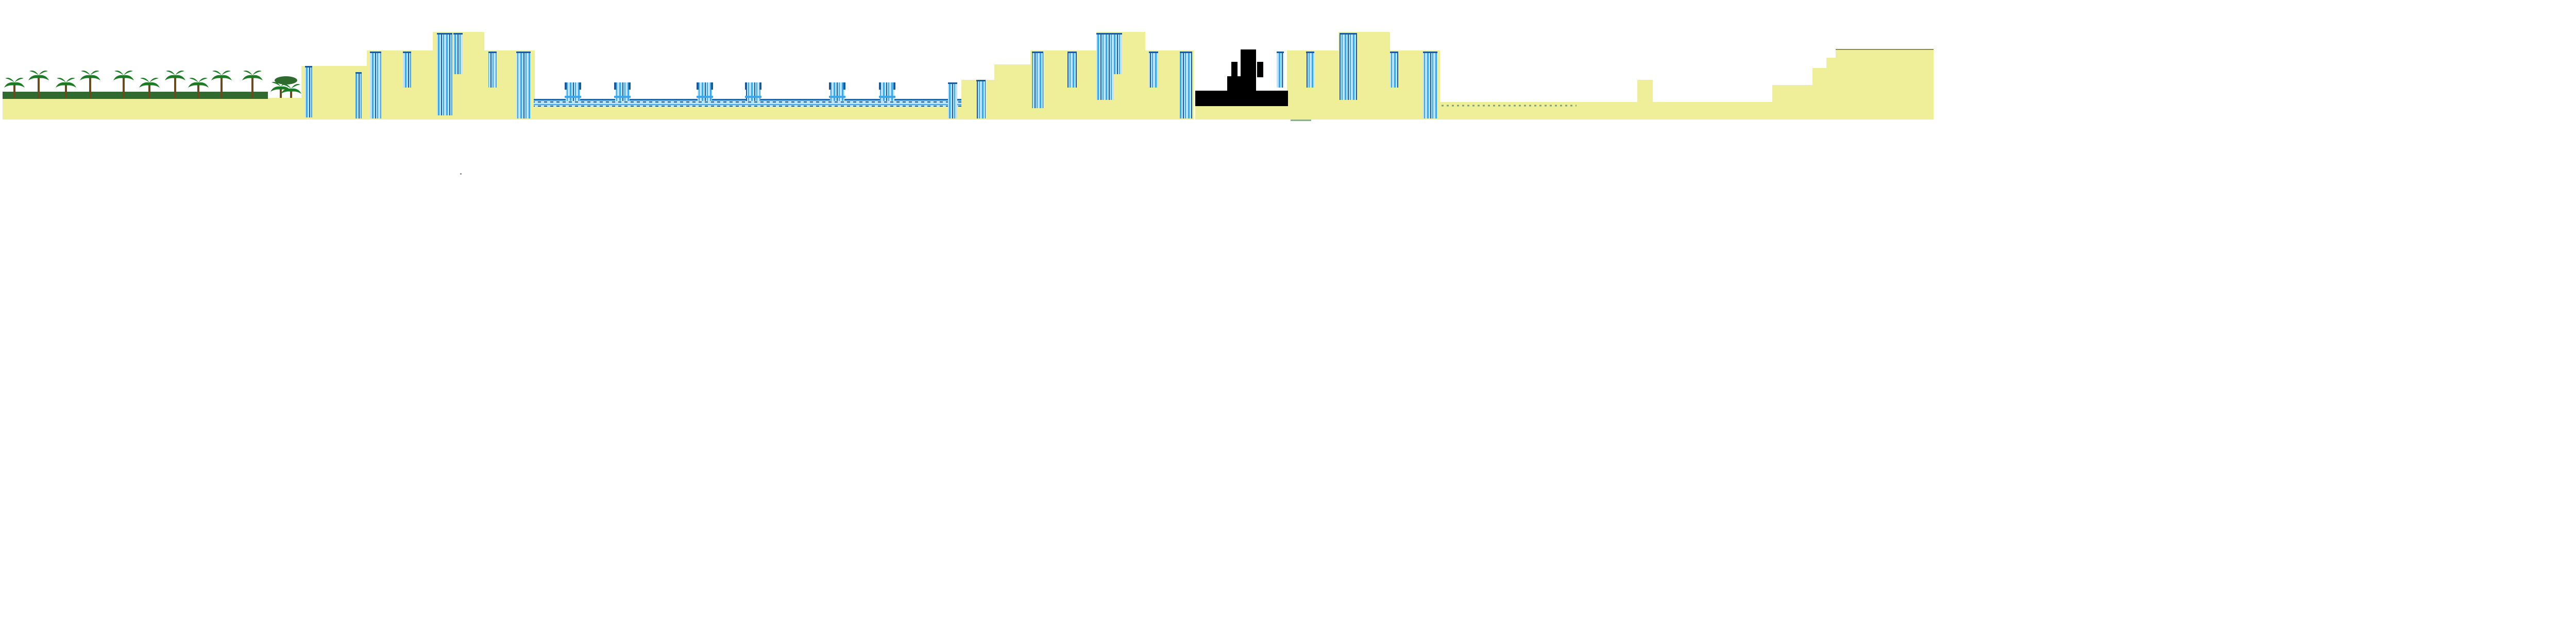 Image resolution: width=2576 pixels, height=628 pixels. I want to click on bush-icon, so click(286, 80).